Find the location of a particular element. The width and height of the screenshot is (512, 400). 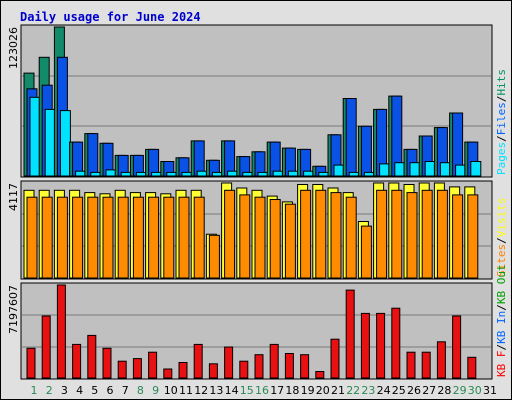

x-tick-label: 23 is located at coordinates (368, 390).